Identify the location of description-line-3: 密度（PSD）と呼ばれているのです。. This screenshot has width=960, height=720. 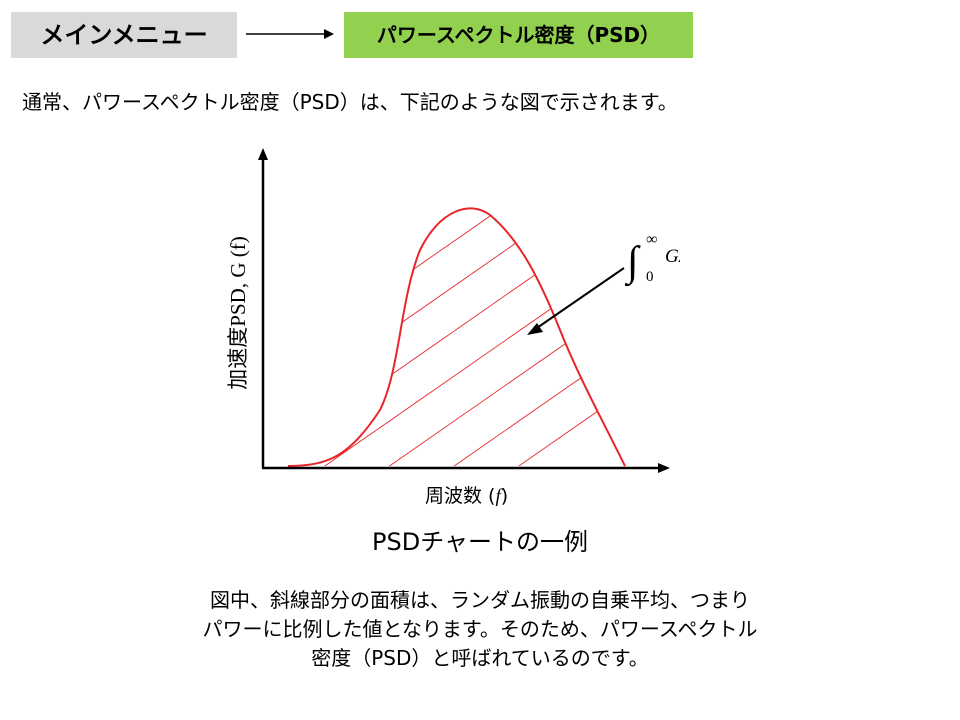
(480, 658).